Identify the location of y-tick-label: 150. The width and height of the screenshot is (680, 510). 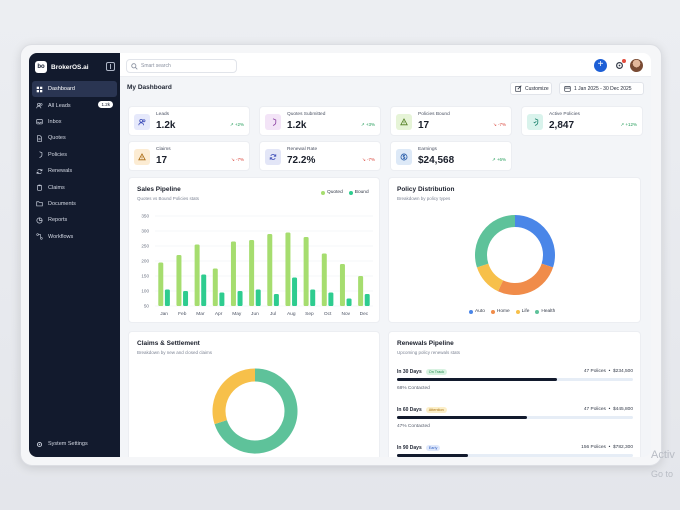
(145, 276).